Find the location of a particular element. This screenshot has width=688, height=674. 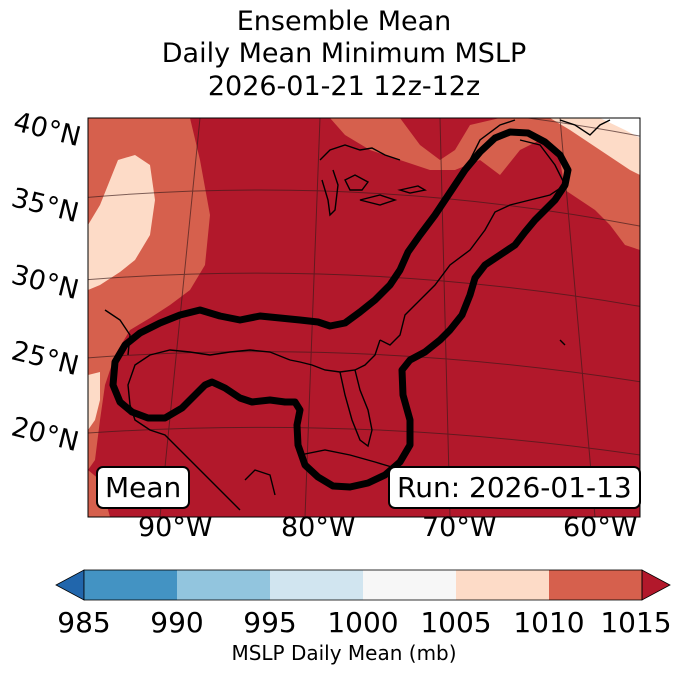

parallel-20n is located at coordinates (364, 441).